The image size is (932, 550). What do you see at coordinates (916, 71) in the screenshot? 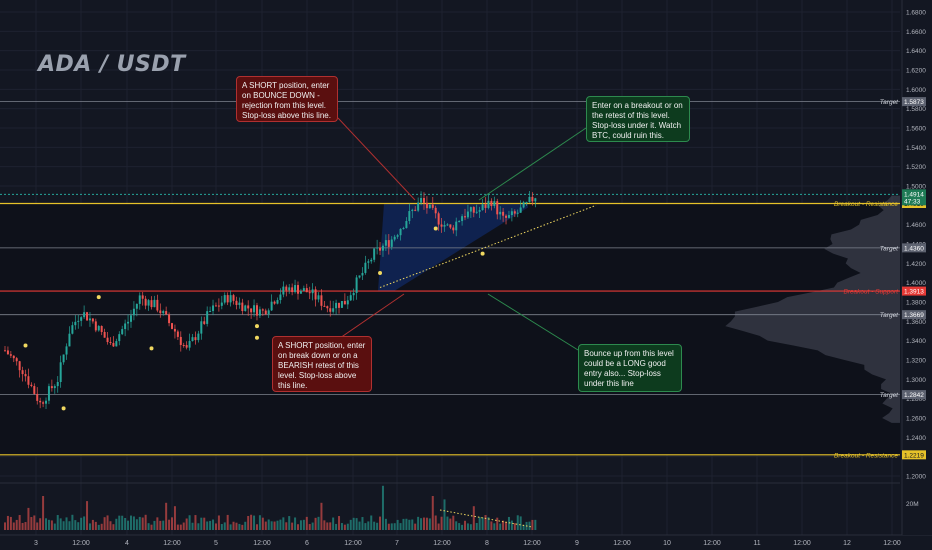
I see `y-tick-label: 1.6200` at bounding box center [916, 71].